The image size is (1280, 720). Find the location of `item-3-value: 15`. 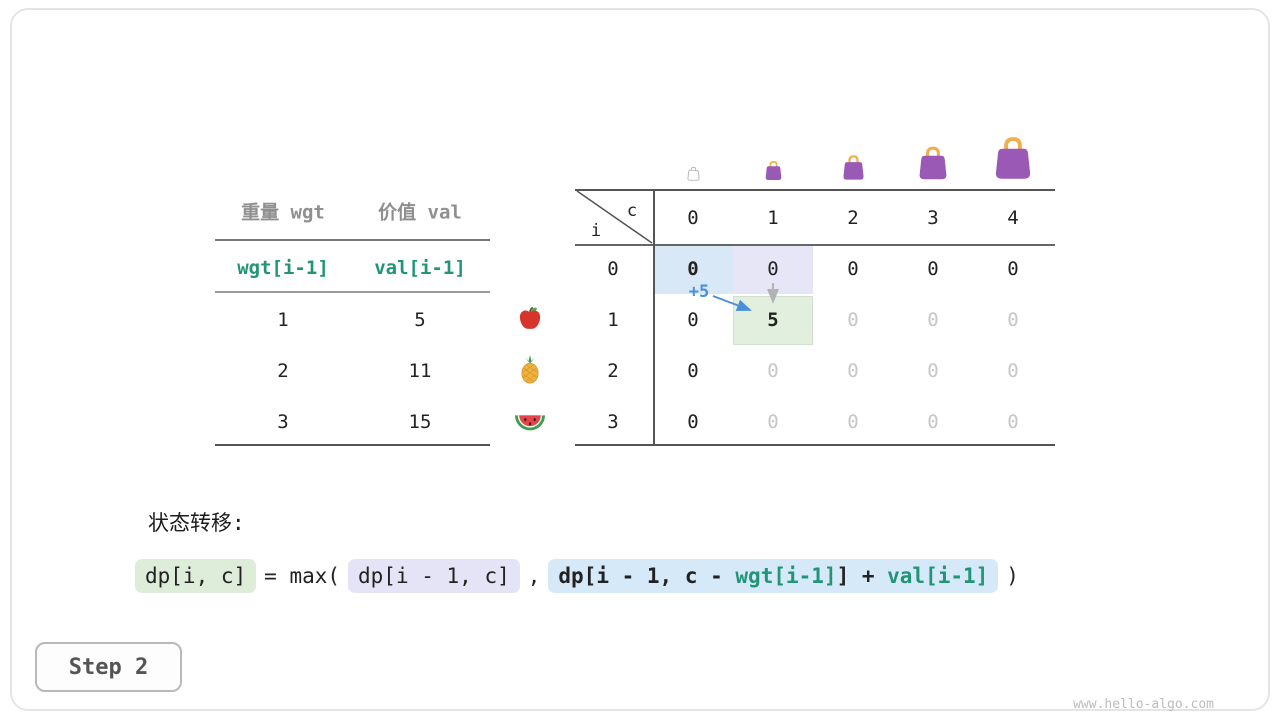

item-3-value: 15 is located at coordinates (420, 422).